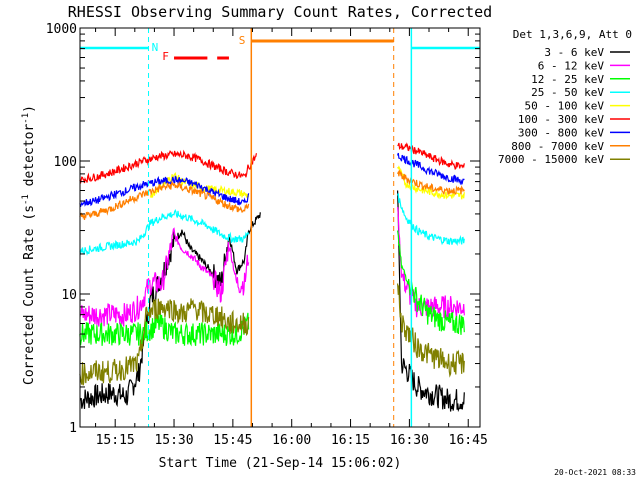 The image size is (640, 480). What do you see at coordinates (29, 295) in the screenshot?
I see `y-axis-label-main: Corrected Count Rate (s` at bounding box center [29, 295].